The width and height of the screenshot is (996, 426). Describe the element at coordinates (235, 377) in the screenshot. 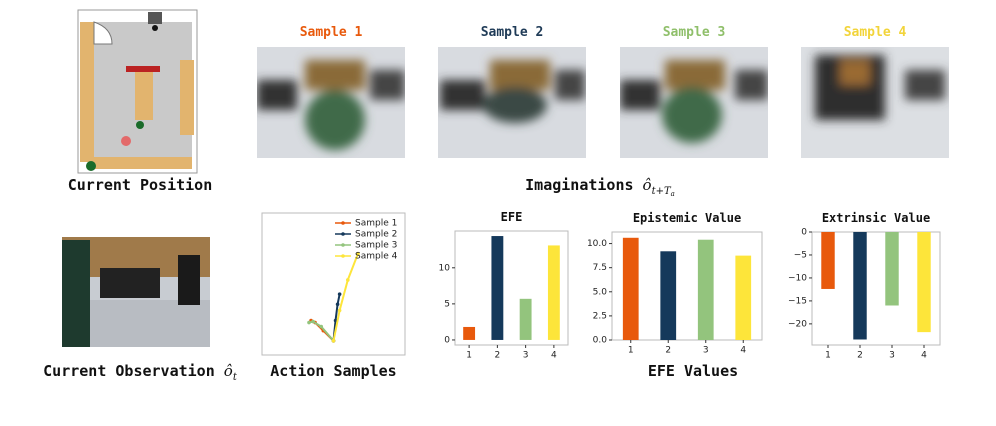

I see `math-sub: t` at that location.